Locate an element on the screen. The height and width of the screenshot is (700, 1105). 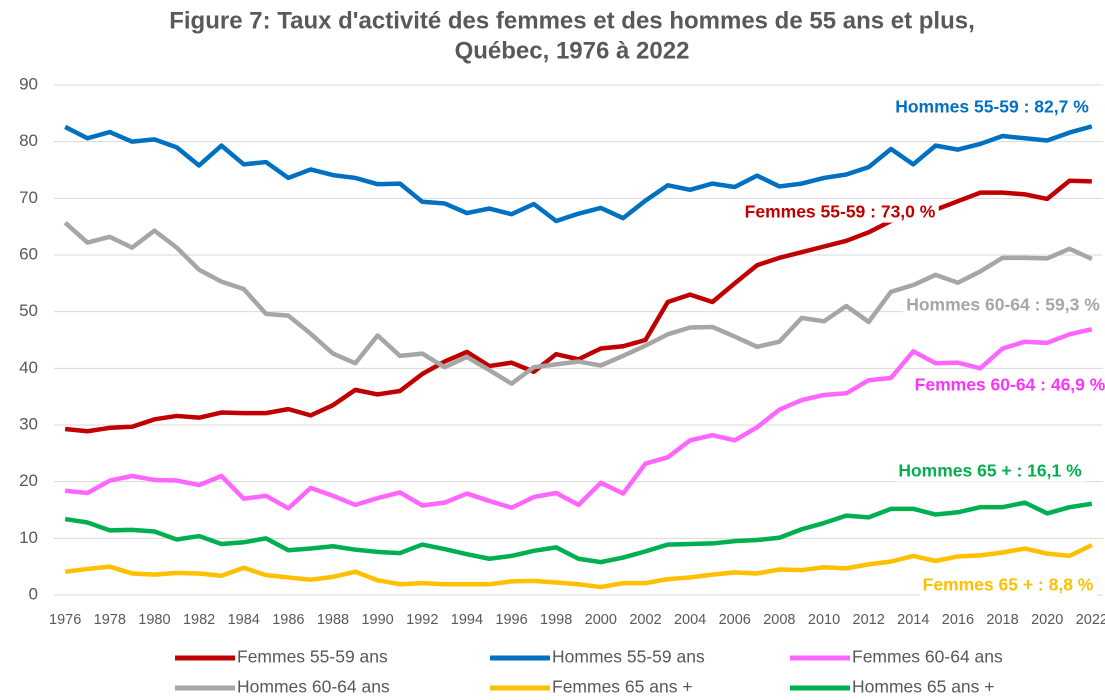
x-tick-label: 1992 is located at coordinates (422, 620).